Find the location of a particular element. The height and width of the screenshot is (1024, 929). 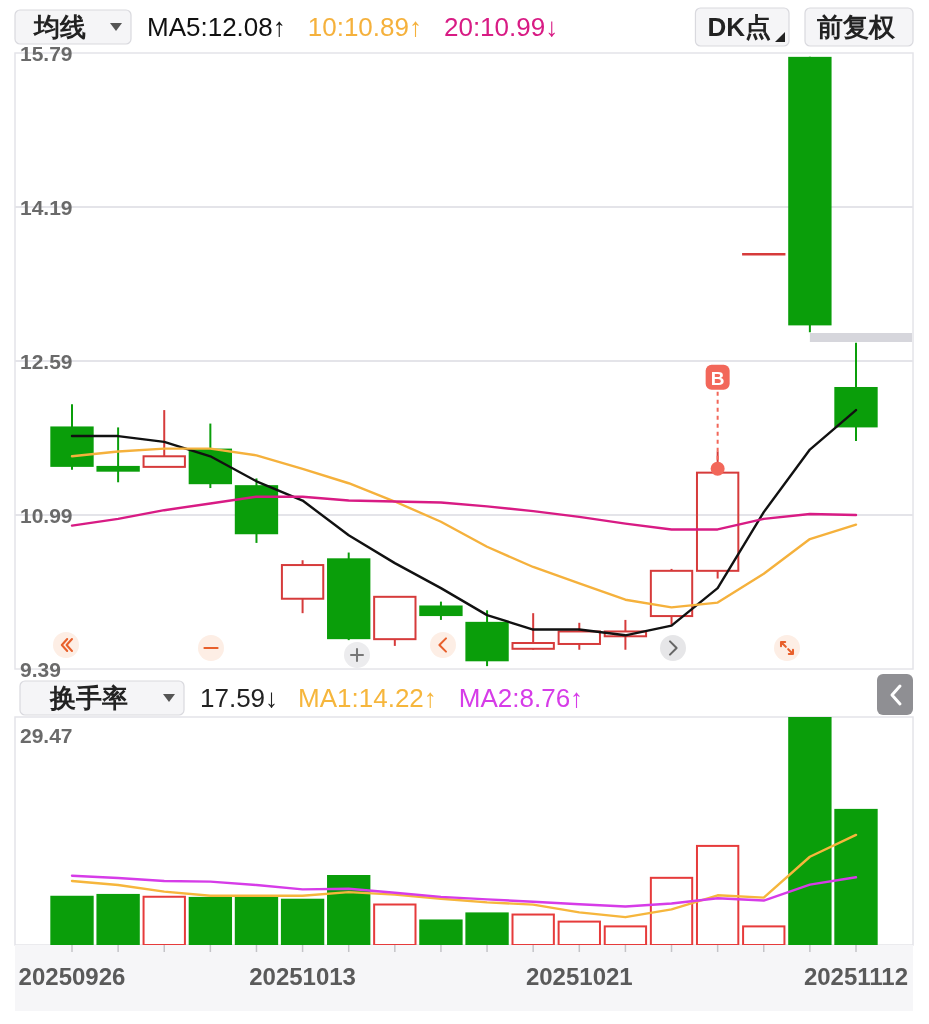

x-tick-label: 20251021 is located at coordinates (579, 976).